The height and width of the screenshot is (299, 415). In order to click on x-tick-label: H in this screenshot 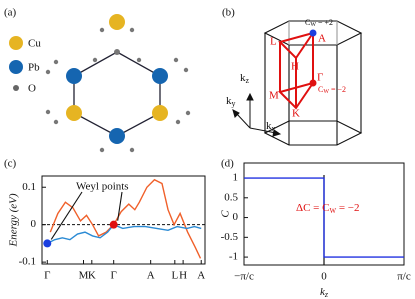, I will do `click(183, 276)`.